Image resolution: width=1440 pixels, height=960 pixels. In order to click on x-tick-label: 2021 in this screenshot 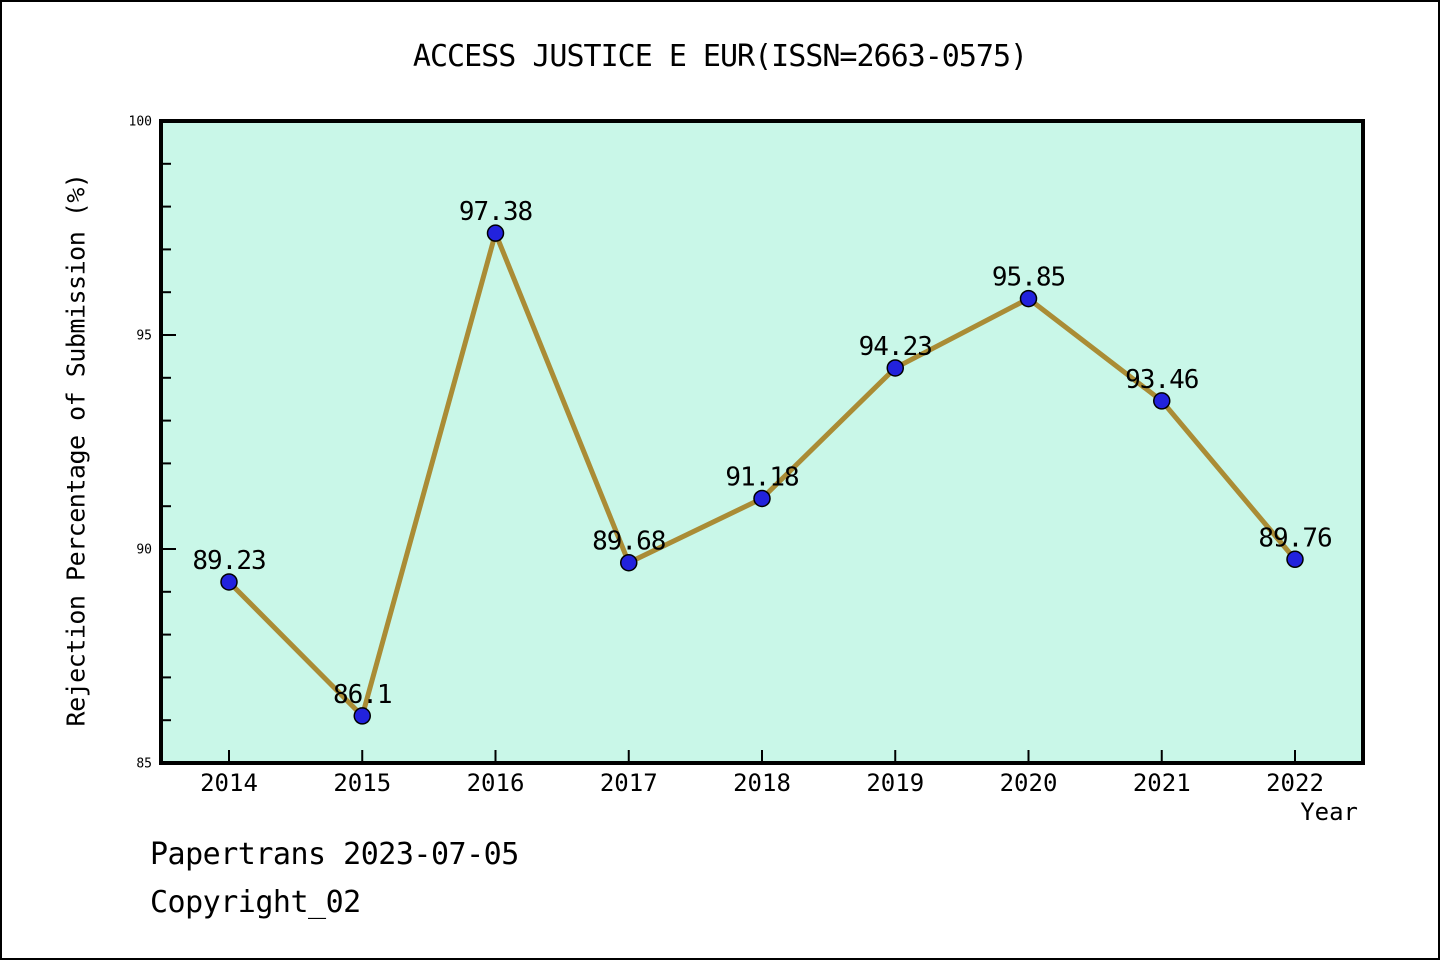, I will do `click(1162, 783)`.